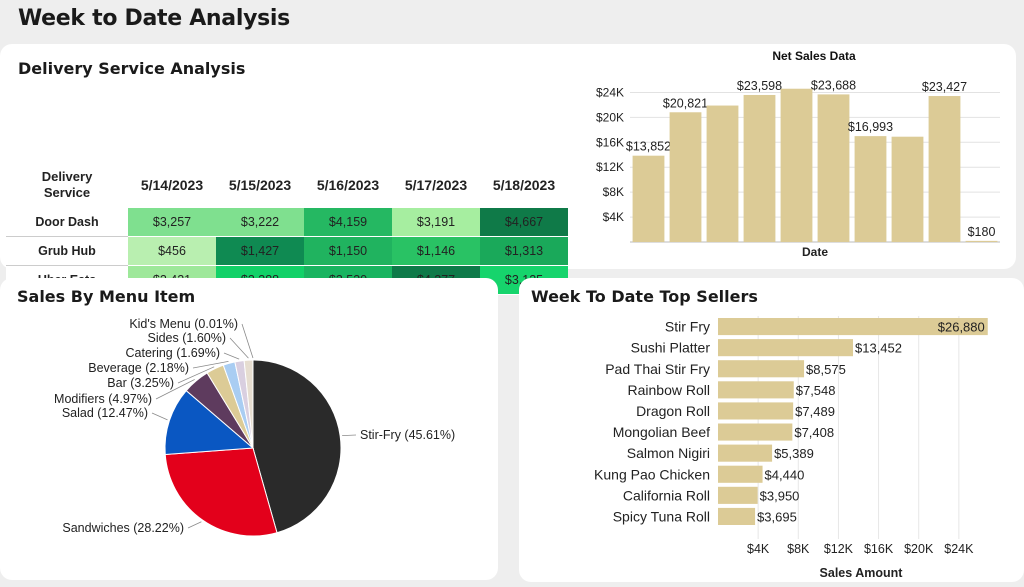 The width and height of the screenshot is (1024, 587). I want to click on top-seller-category: Mongolian Beef, so click(661, 432).